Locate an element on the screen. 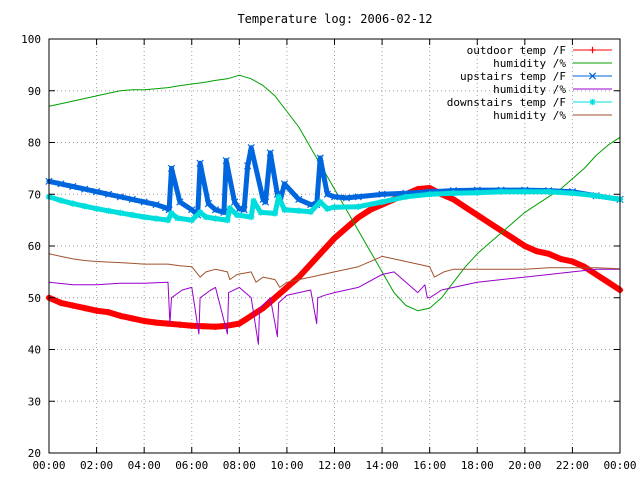 Image resolution: width=640 pixels, height=480 pixels. y-tick-label: 70 is located at coordinates (34, 194).